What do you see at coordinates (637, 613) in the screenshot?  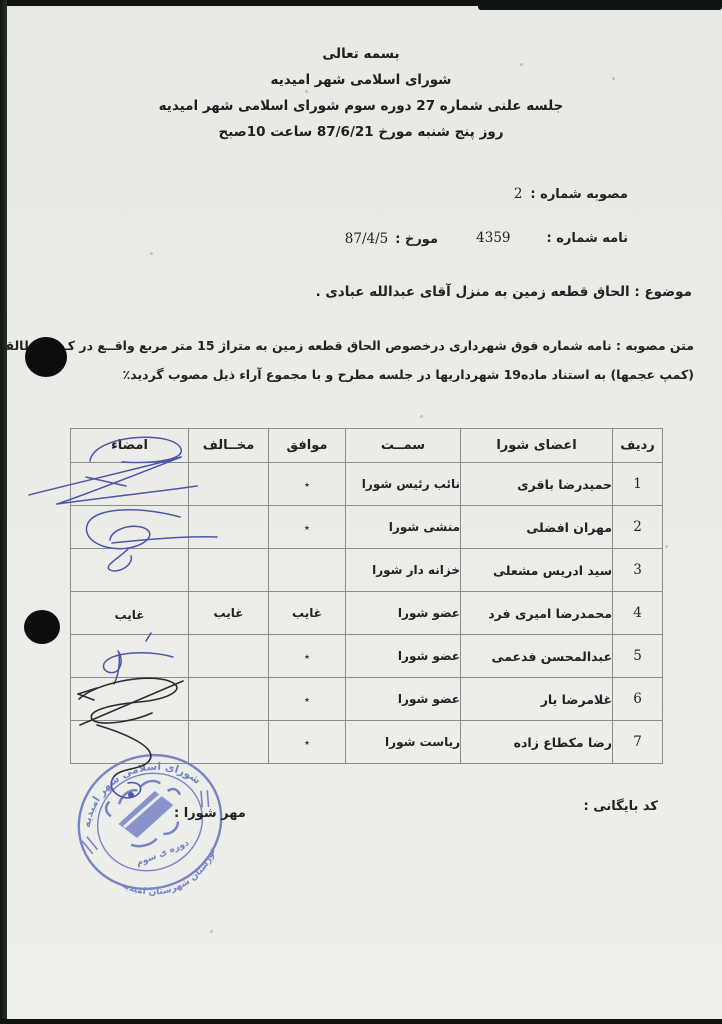 I see `row-number: 4` at bounding box center [637, 613].